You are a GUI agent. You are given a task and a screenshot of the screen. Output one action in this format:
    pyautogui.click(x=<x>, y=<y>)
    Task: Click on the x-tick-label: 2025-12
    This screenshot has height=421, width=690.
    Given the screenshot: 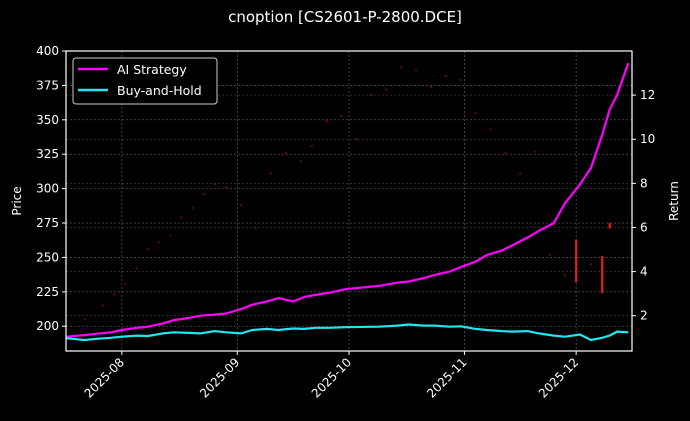 What is the action you would take?
    pyautogui.click(x=558, y=377)
    